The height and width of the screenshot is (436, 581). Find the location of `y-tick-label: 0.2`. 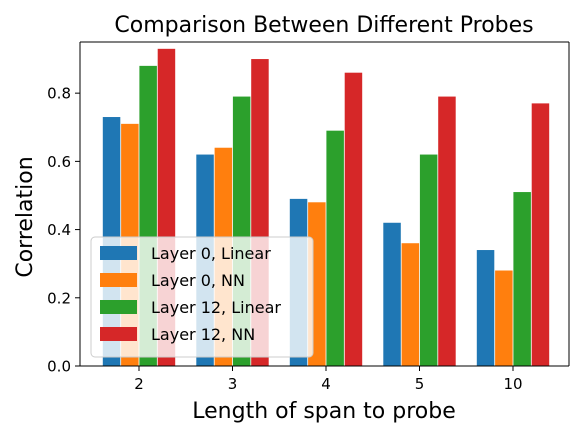

y-tick-label: 0.2 is located at coordinates (59, 298).